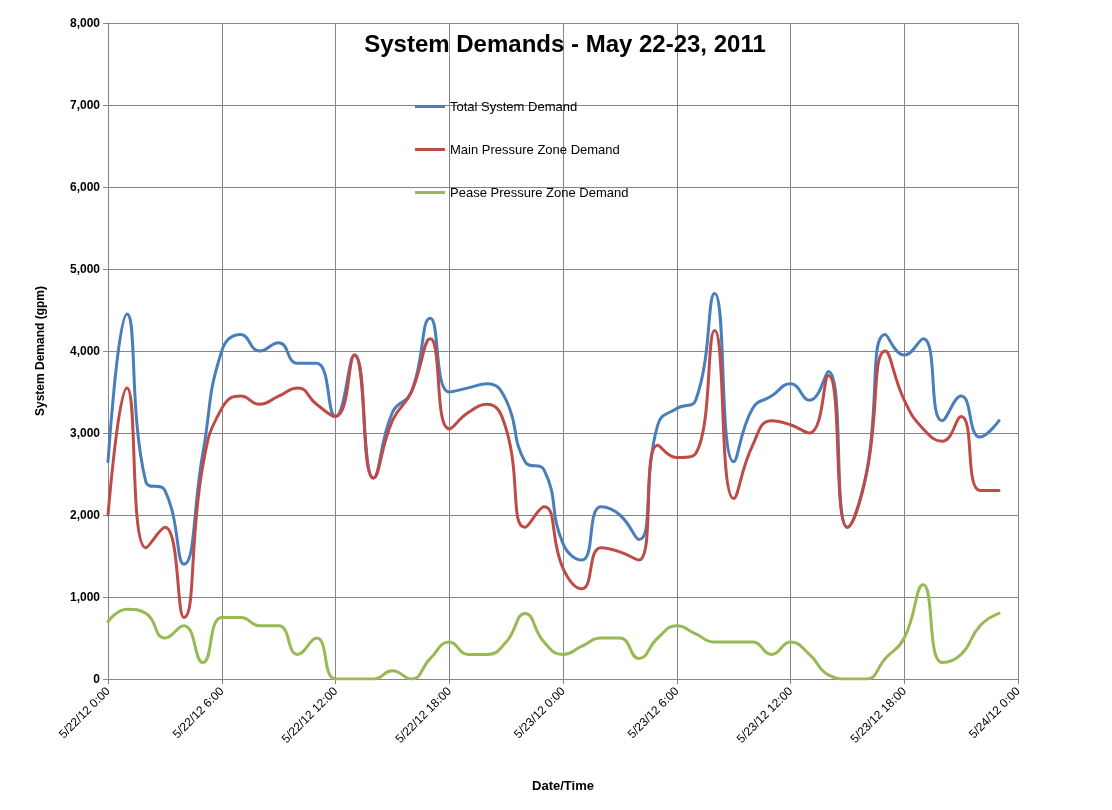 This screenshot has width=1112, height=810. What do you see at coordinates (85, 23) in the screenshot?
I see `y-tick-label: 8,000` at bounding box center [85, 23].